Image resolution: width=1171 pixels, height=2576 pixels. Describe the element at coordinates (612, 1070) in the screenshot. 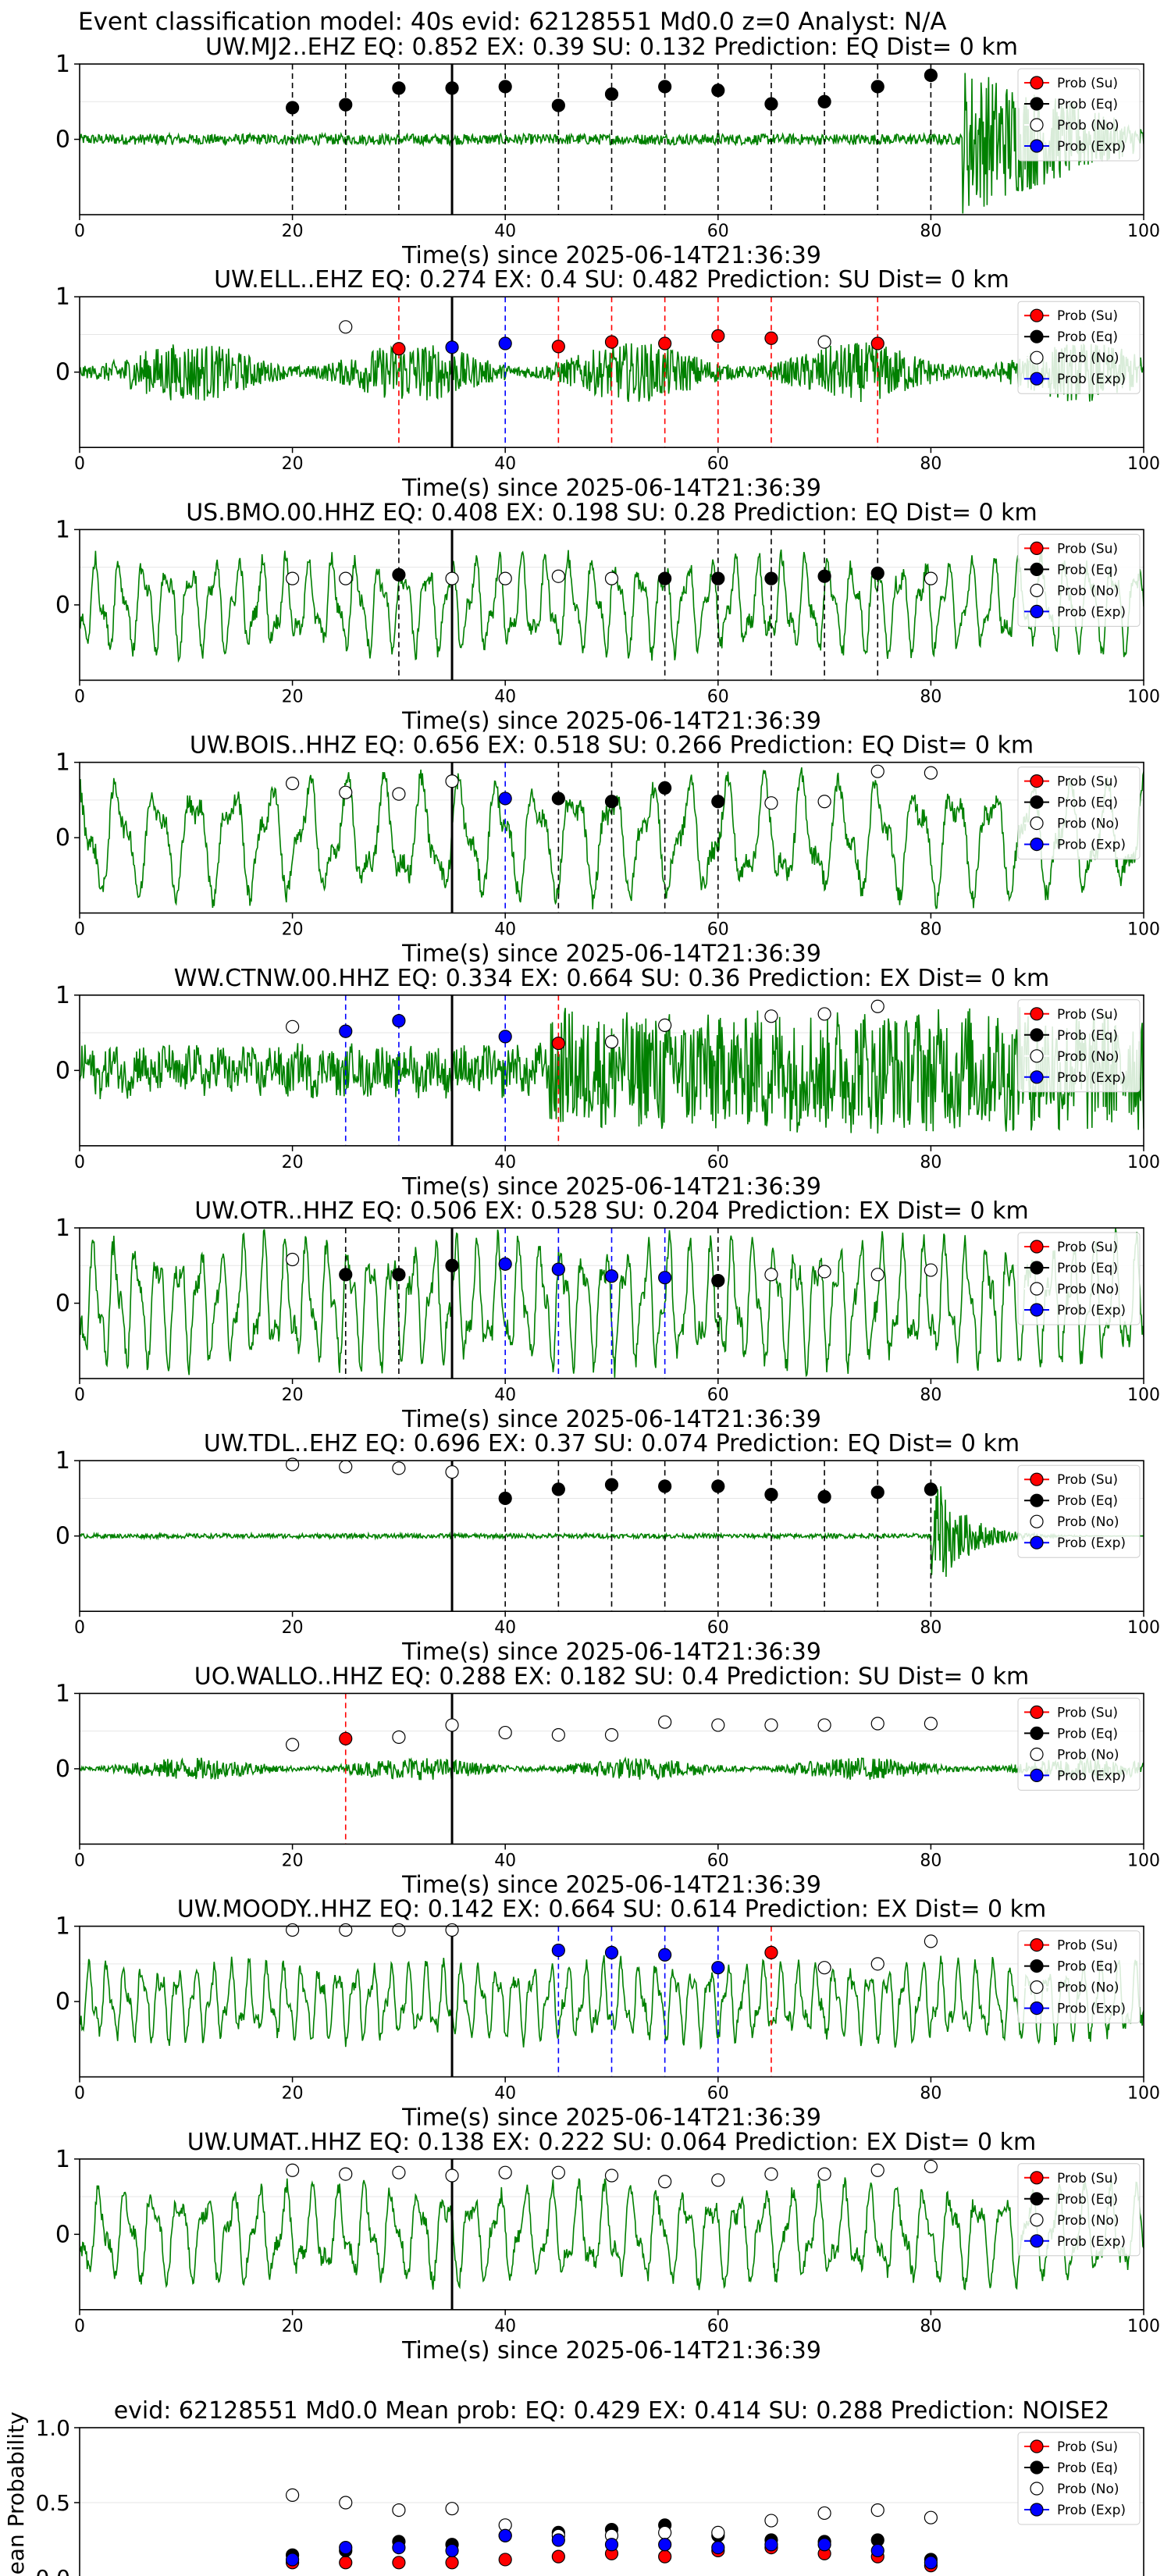

I see `waveform-trace` at that location.